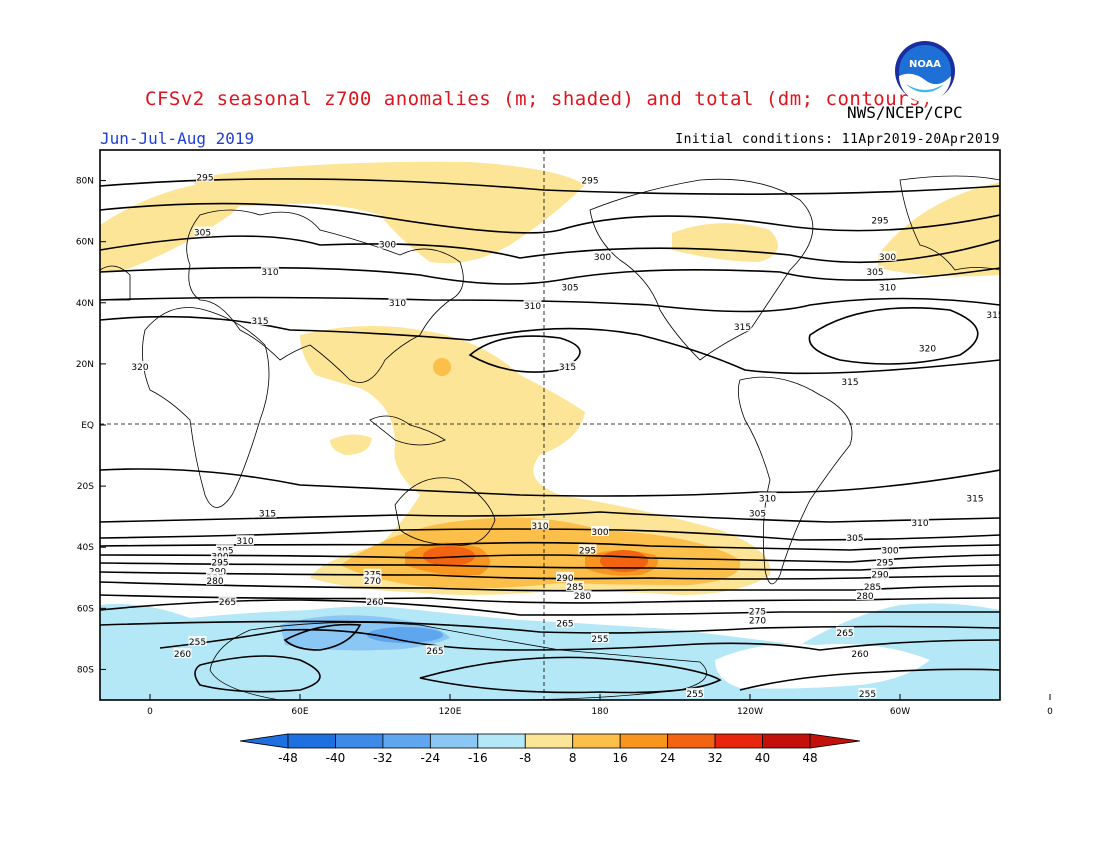  Describe the element at coordinates (750, 712) in the screenshot. I see `lon-tick-label: 120W` at that location.